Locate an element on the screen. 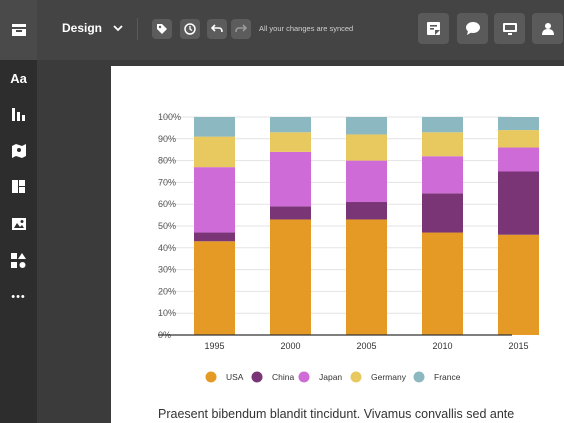  tag-icon is located at coordinates (162, 29).